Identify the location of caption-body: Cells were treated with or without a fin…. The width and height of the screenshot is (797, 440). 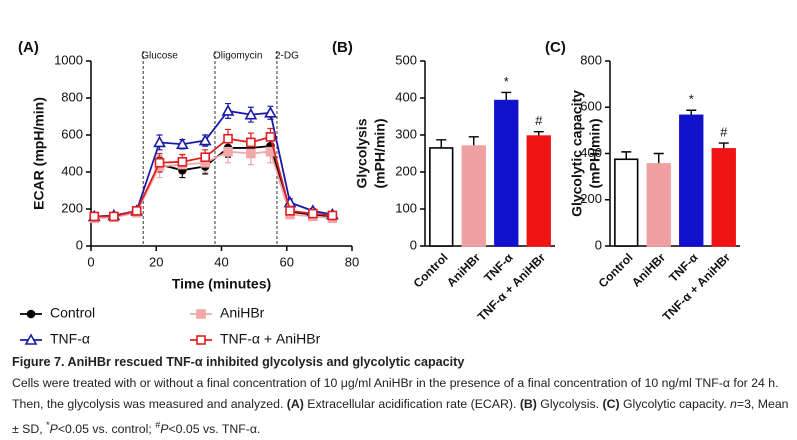
(402, 406).